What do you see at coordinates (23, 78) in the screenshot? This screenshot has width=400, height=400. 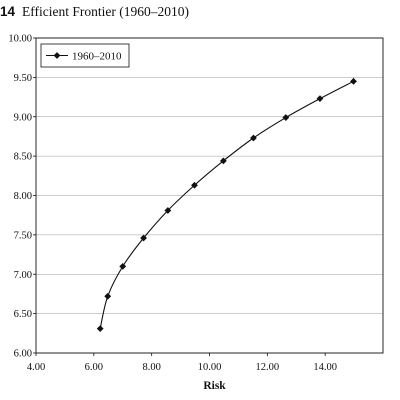 I see `y-tick-label: 9.50` at bounding box center [23, 78].